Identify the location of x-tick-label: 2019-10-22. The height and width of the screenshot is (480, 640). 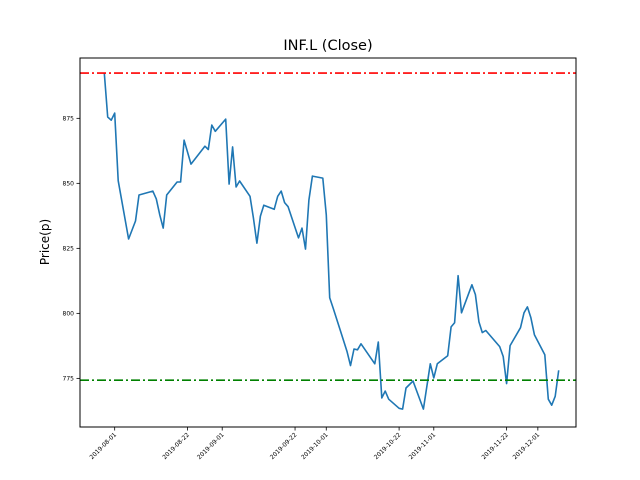
(388, 446).